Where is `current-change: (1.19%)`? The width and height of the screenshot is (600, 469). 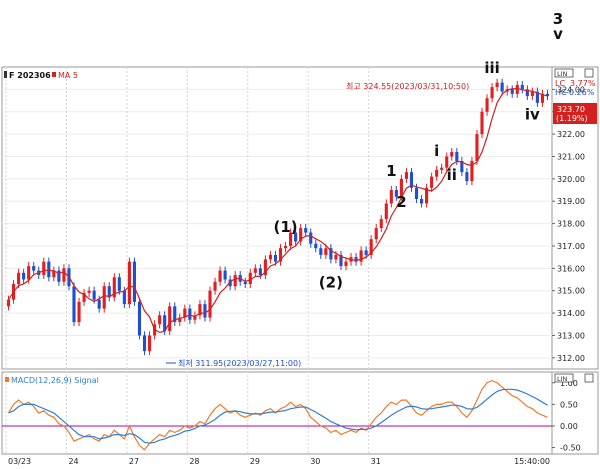
current-change: (1.19%) is located at coordinates (572, 118).